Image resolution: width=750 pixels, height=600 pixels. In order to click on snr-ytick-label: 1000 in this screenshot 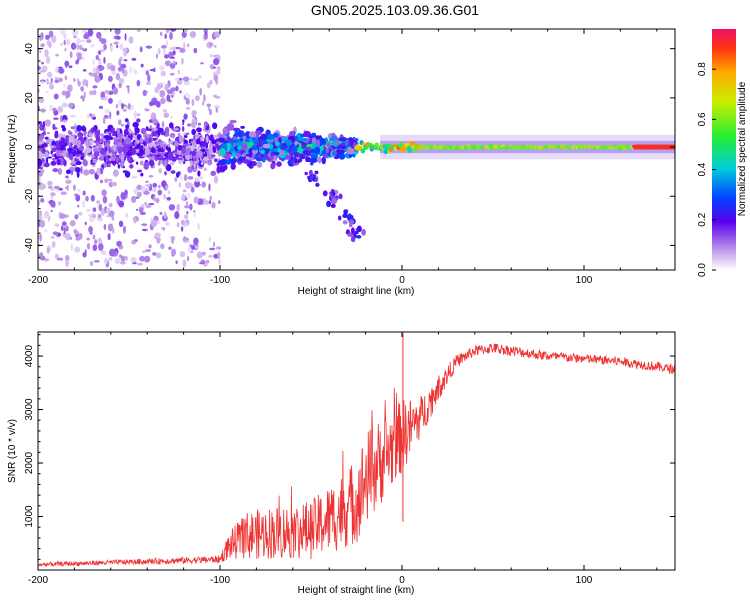, I will do `click(29, 516)`.